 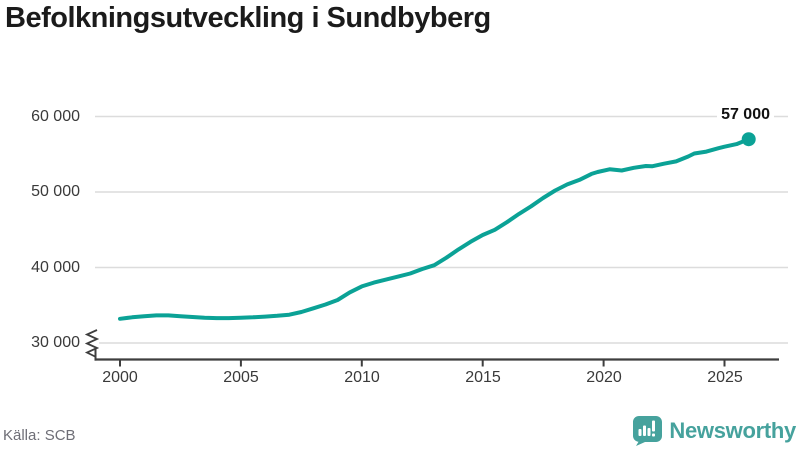 What do you see at coordinates (55, 116) in the screenshot?
I see `y-axis-tick-label: 60 000` at bounding box center [55, 116].